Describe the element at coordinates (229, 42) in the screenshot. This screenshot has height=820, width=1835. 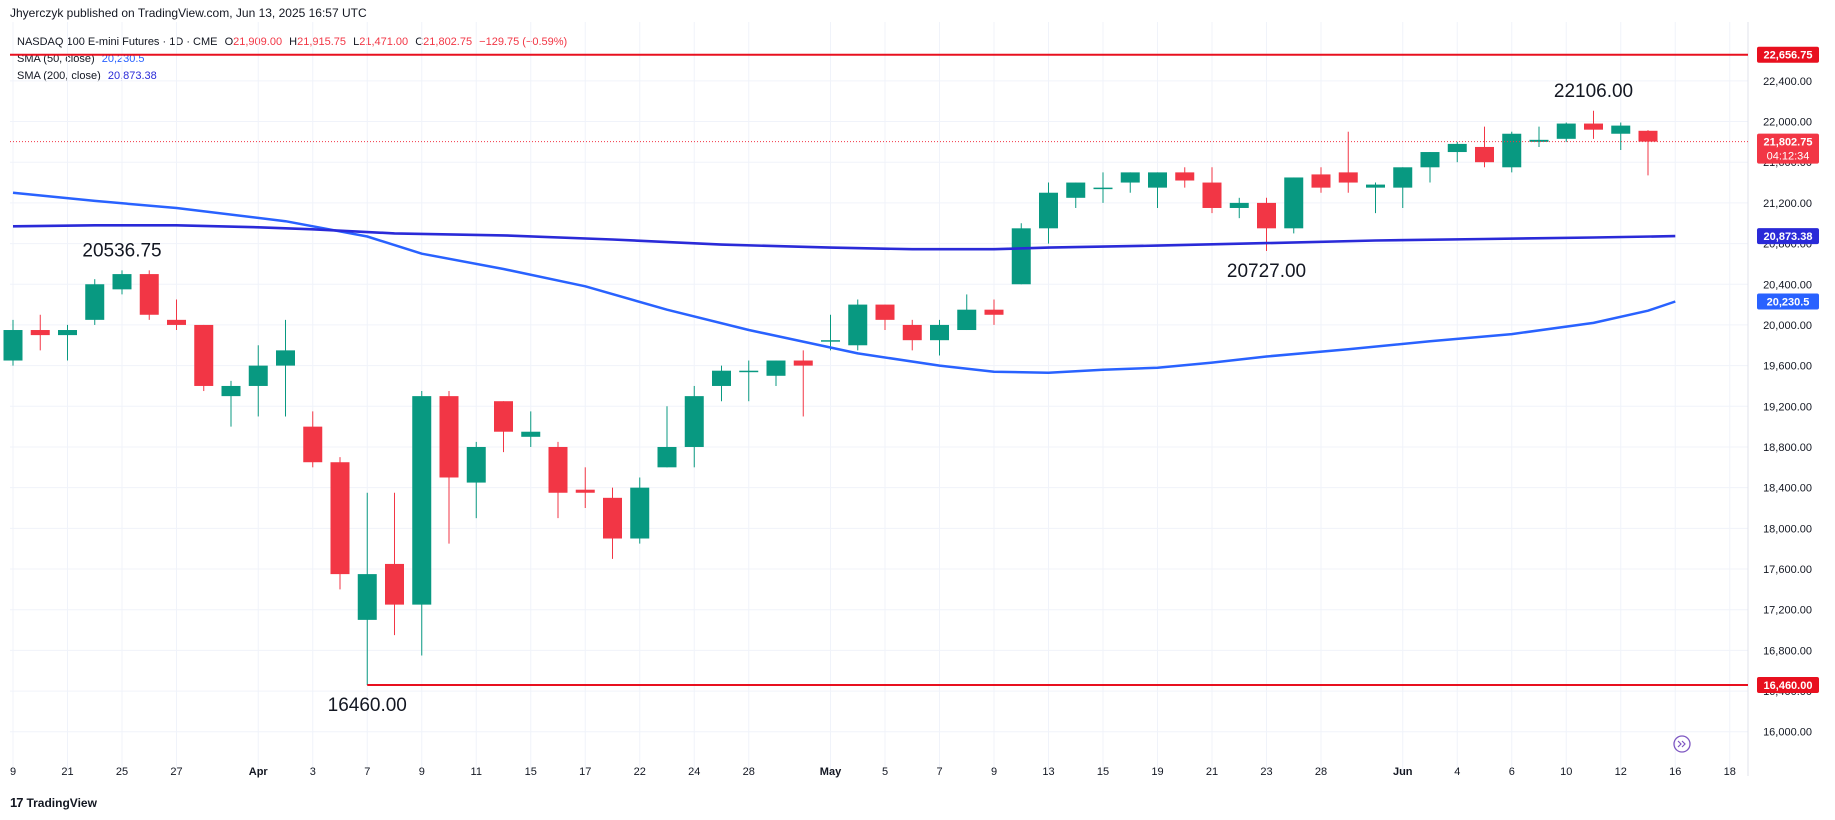
I see `open-label: O` at that location.